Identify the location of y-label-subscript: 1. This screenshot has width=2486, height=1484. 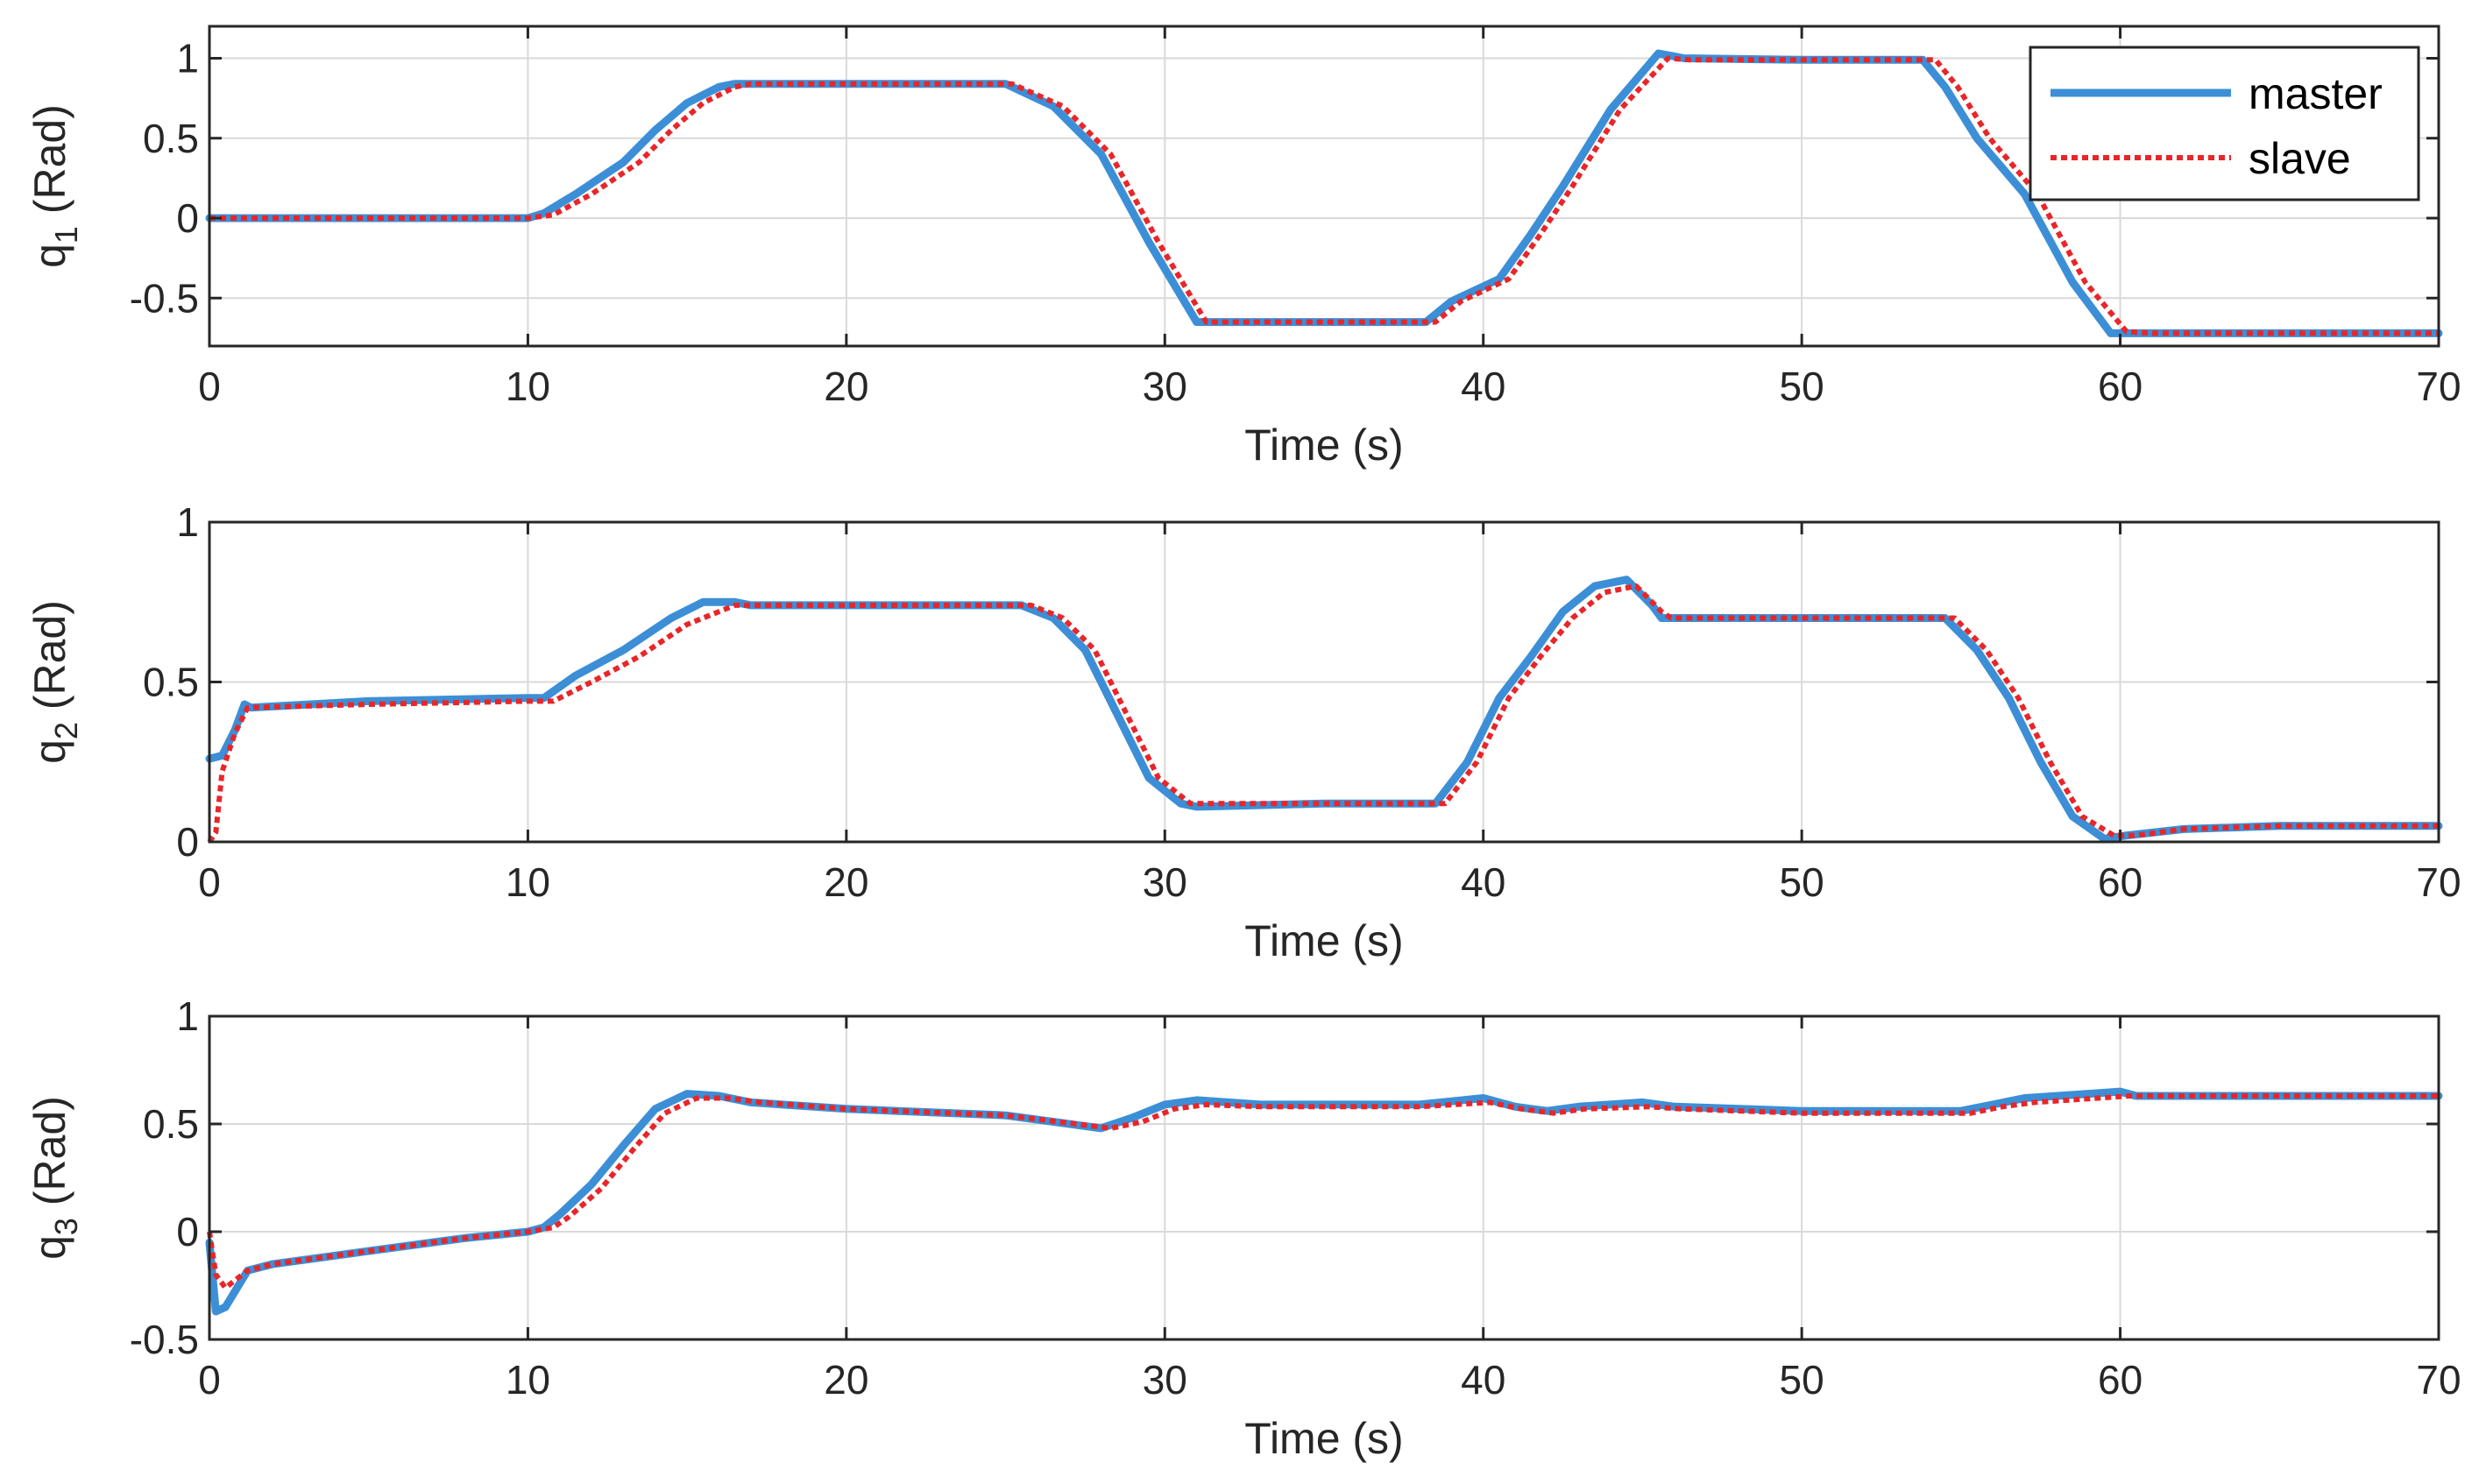
(66, 235).